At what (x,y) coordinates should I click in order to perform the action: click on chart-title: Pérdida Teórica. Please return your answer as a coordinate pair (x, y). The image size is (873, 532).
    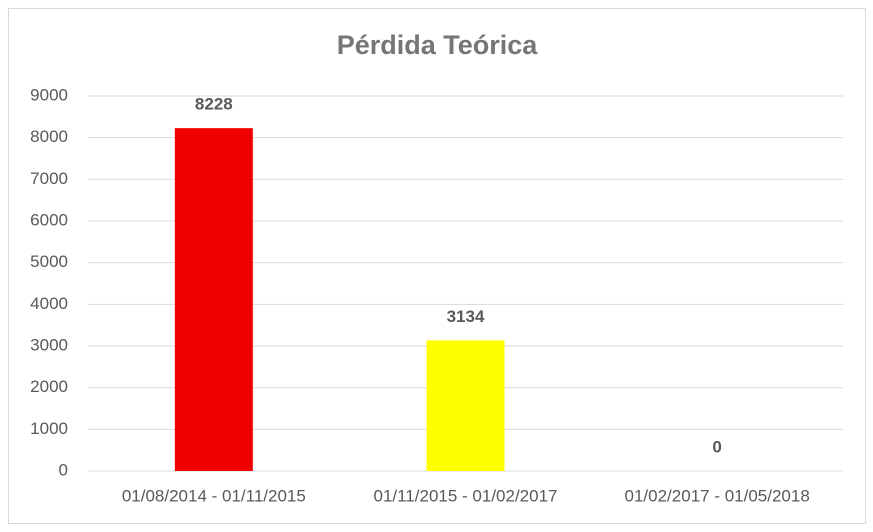
    Looking at the image, I should click on (438, 45).